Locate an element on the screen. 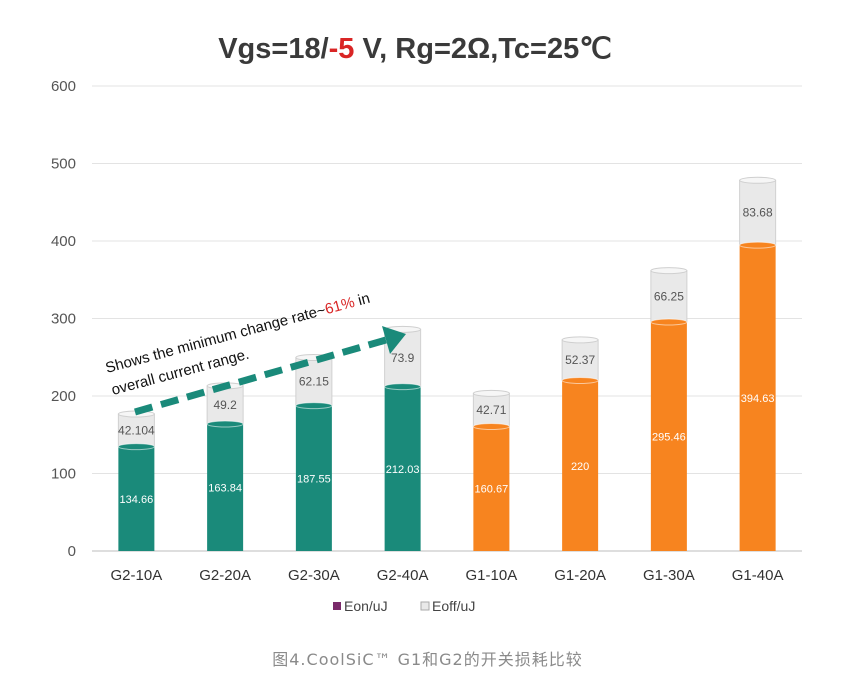 The width and height of the screenshot is (855, 684). eon-data-label: 160.67 is located at coordinates (492, 490).